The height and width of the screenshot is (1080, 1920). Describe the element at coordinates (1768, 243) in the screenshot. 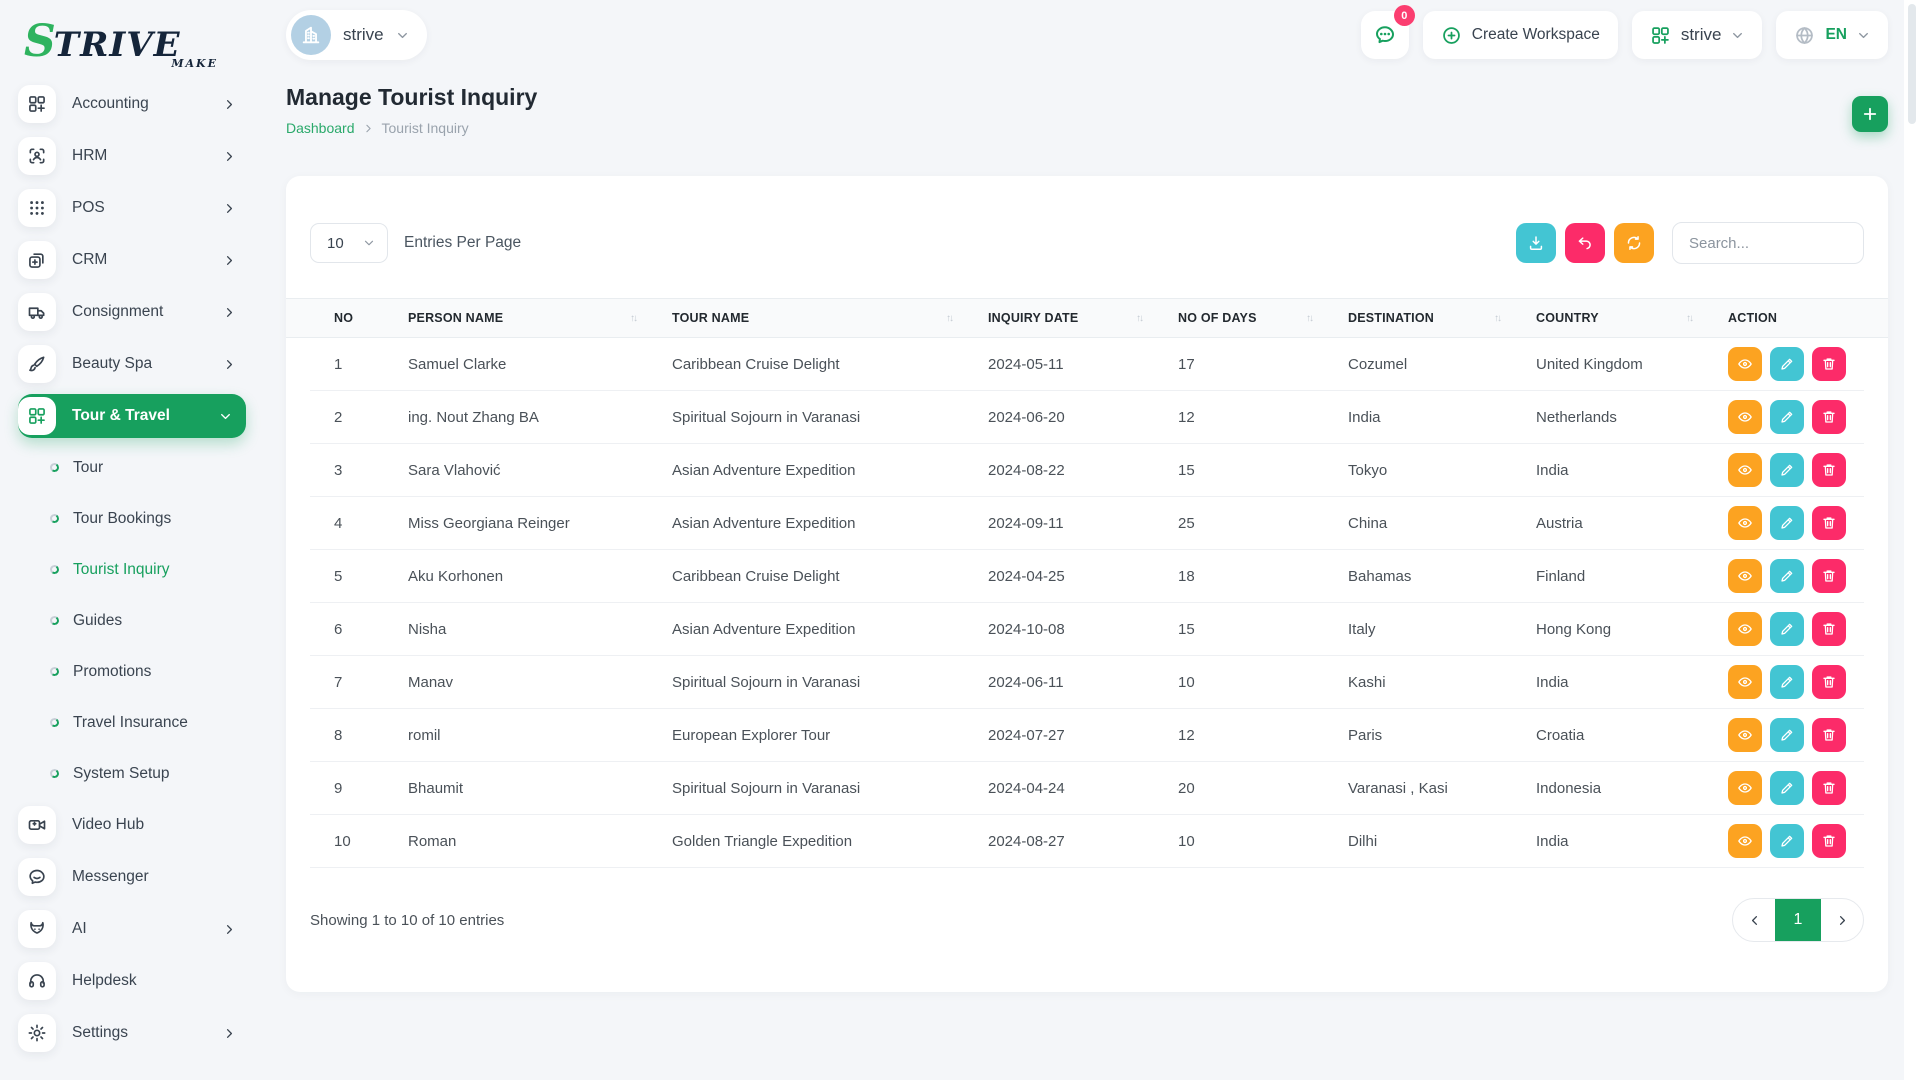

I see `search-input` at that location.